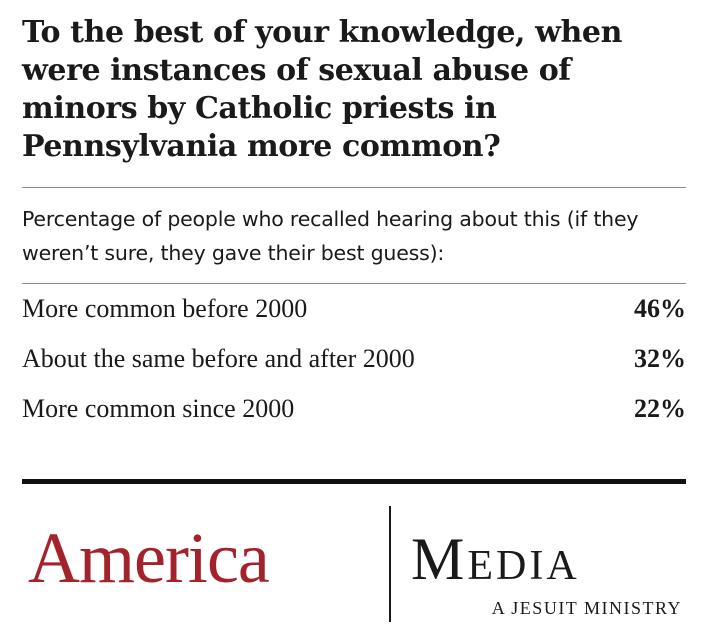 This screenshot has height=633, width=703. Describe the element at coordinates (660, 308) in the screenshot. I see `row-value: 46%` at that location.